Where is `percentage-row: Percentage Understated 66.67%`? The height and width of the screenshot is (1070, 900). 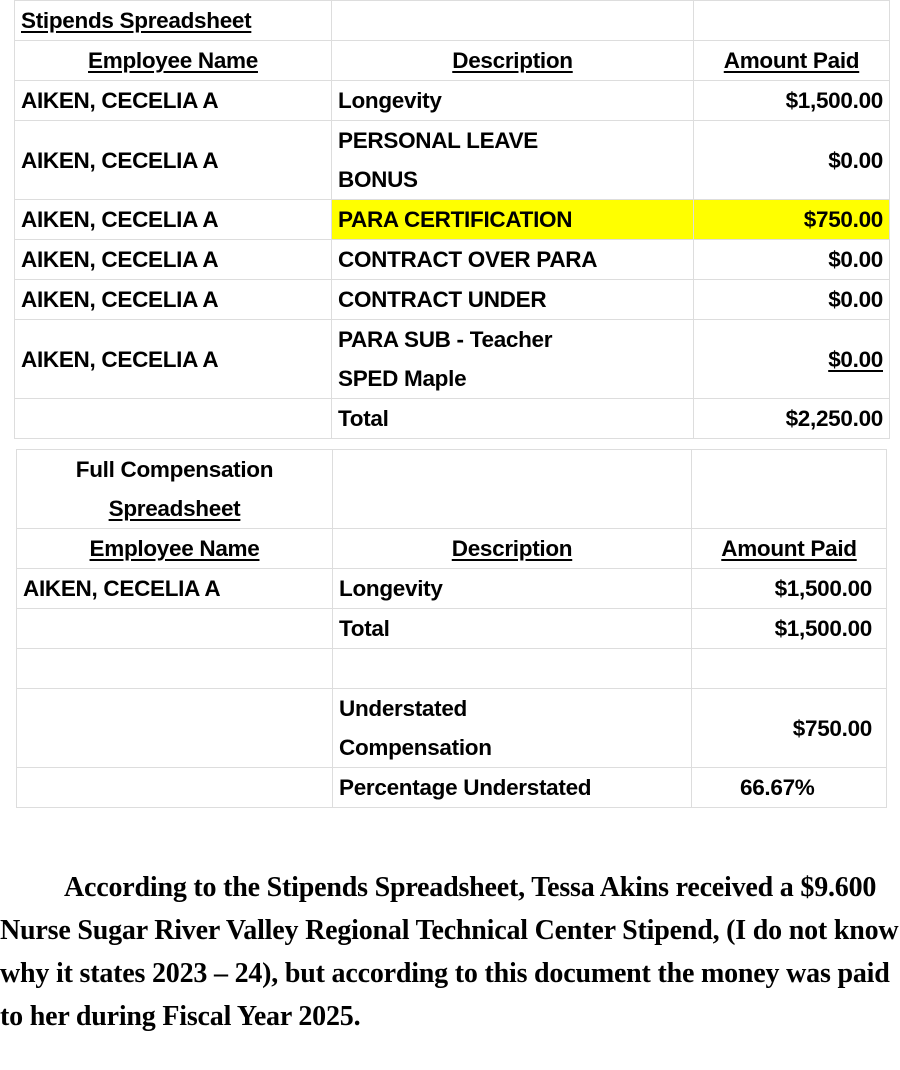 percentage-row: Percentage Understated 66.67% is located at coordinates (451, 787).